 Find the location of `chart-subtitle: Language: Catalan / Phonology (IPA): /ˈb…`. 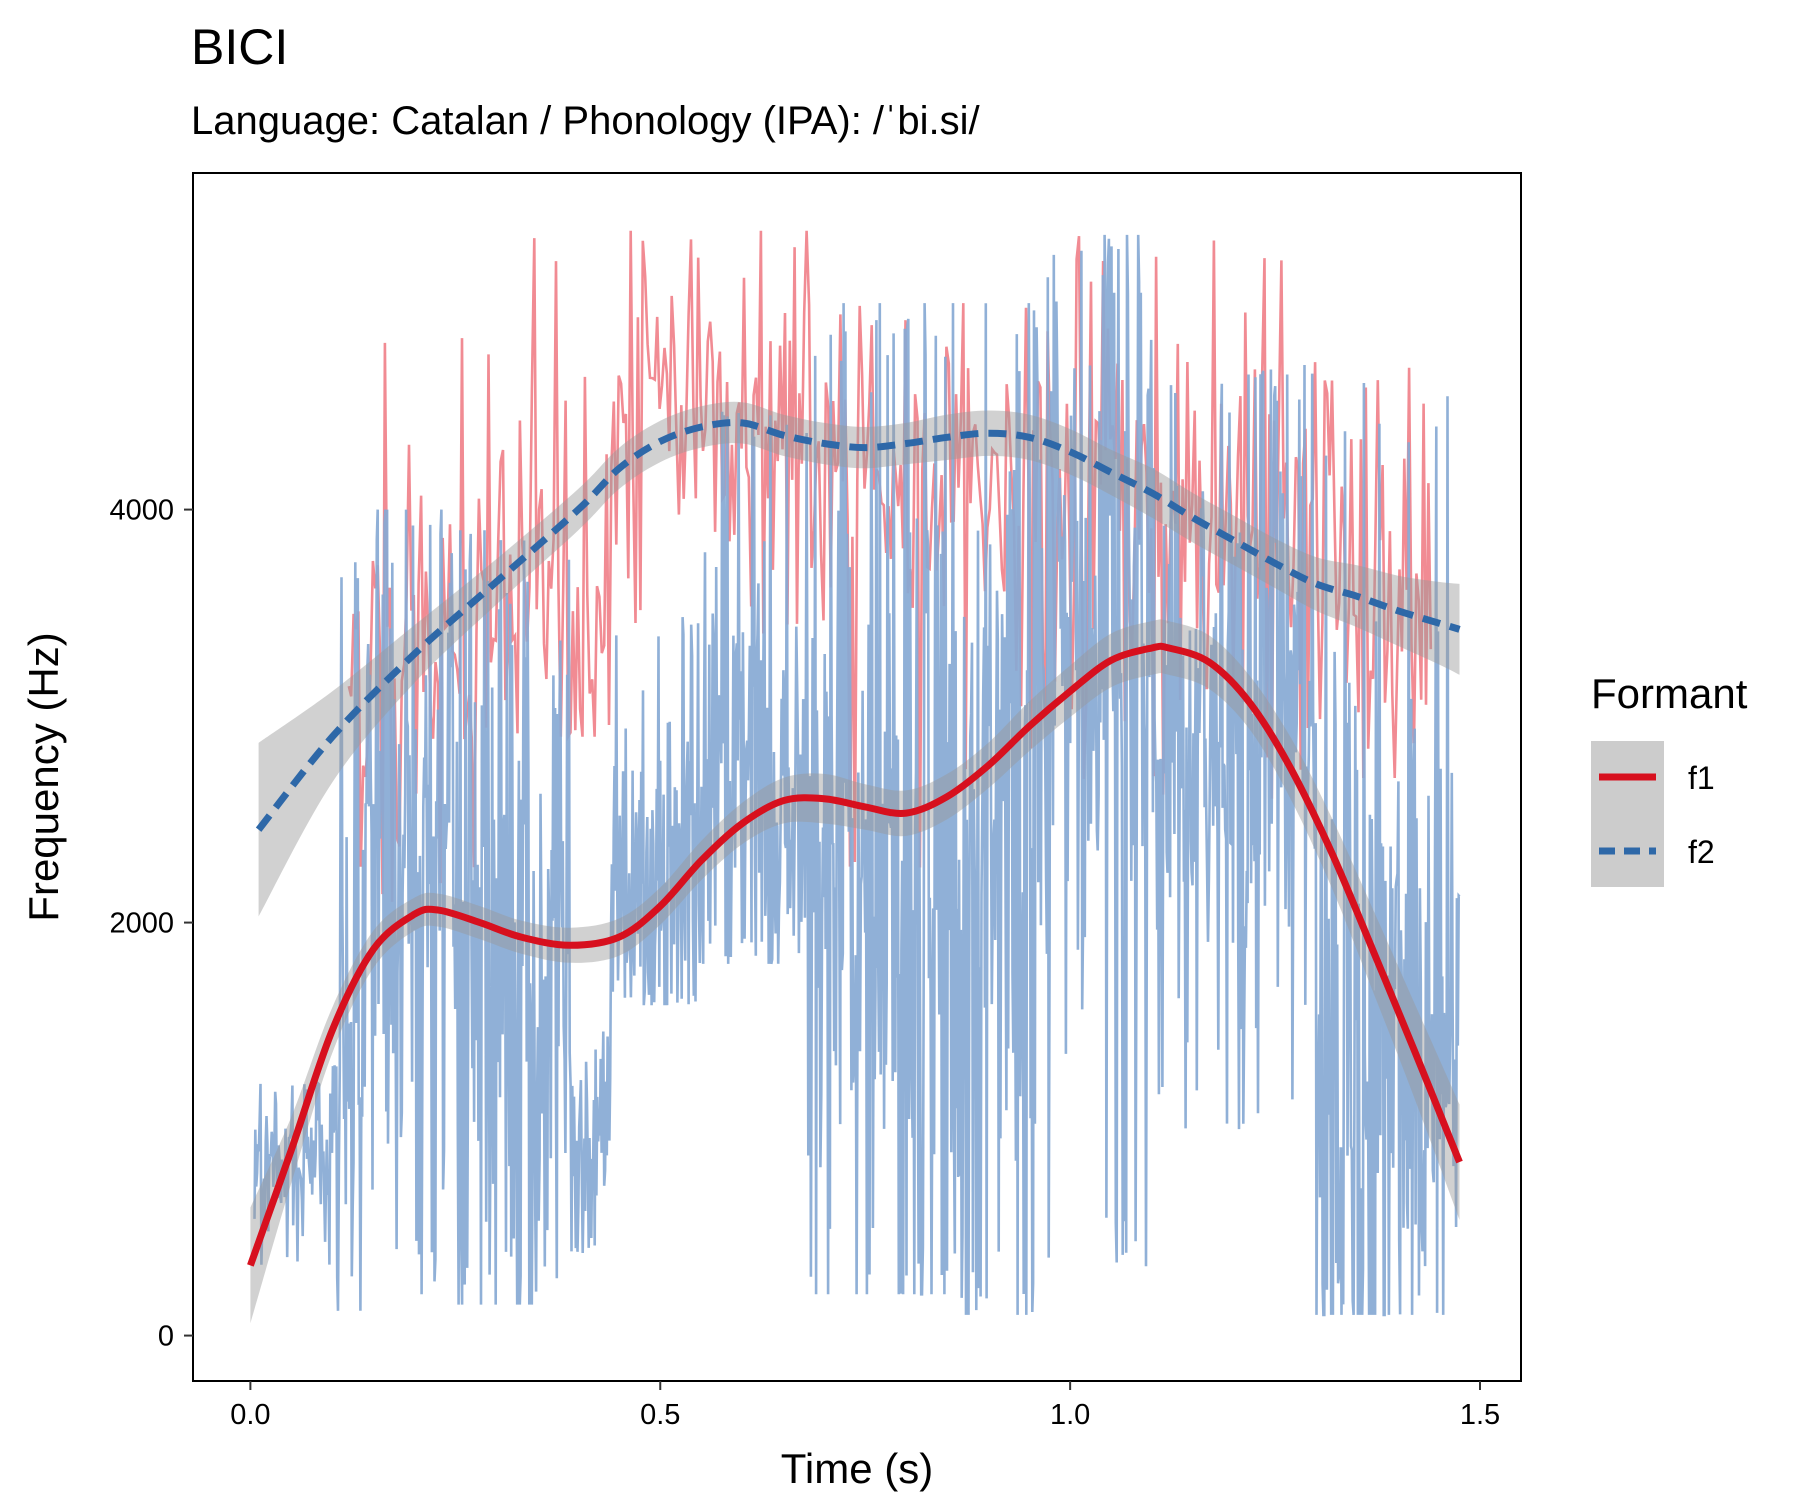

chart-subtitle: Language: Catalan / Phonology (IPA): /ˈb… is located at coordinates (586, 121).